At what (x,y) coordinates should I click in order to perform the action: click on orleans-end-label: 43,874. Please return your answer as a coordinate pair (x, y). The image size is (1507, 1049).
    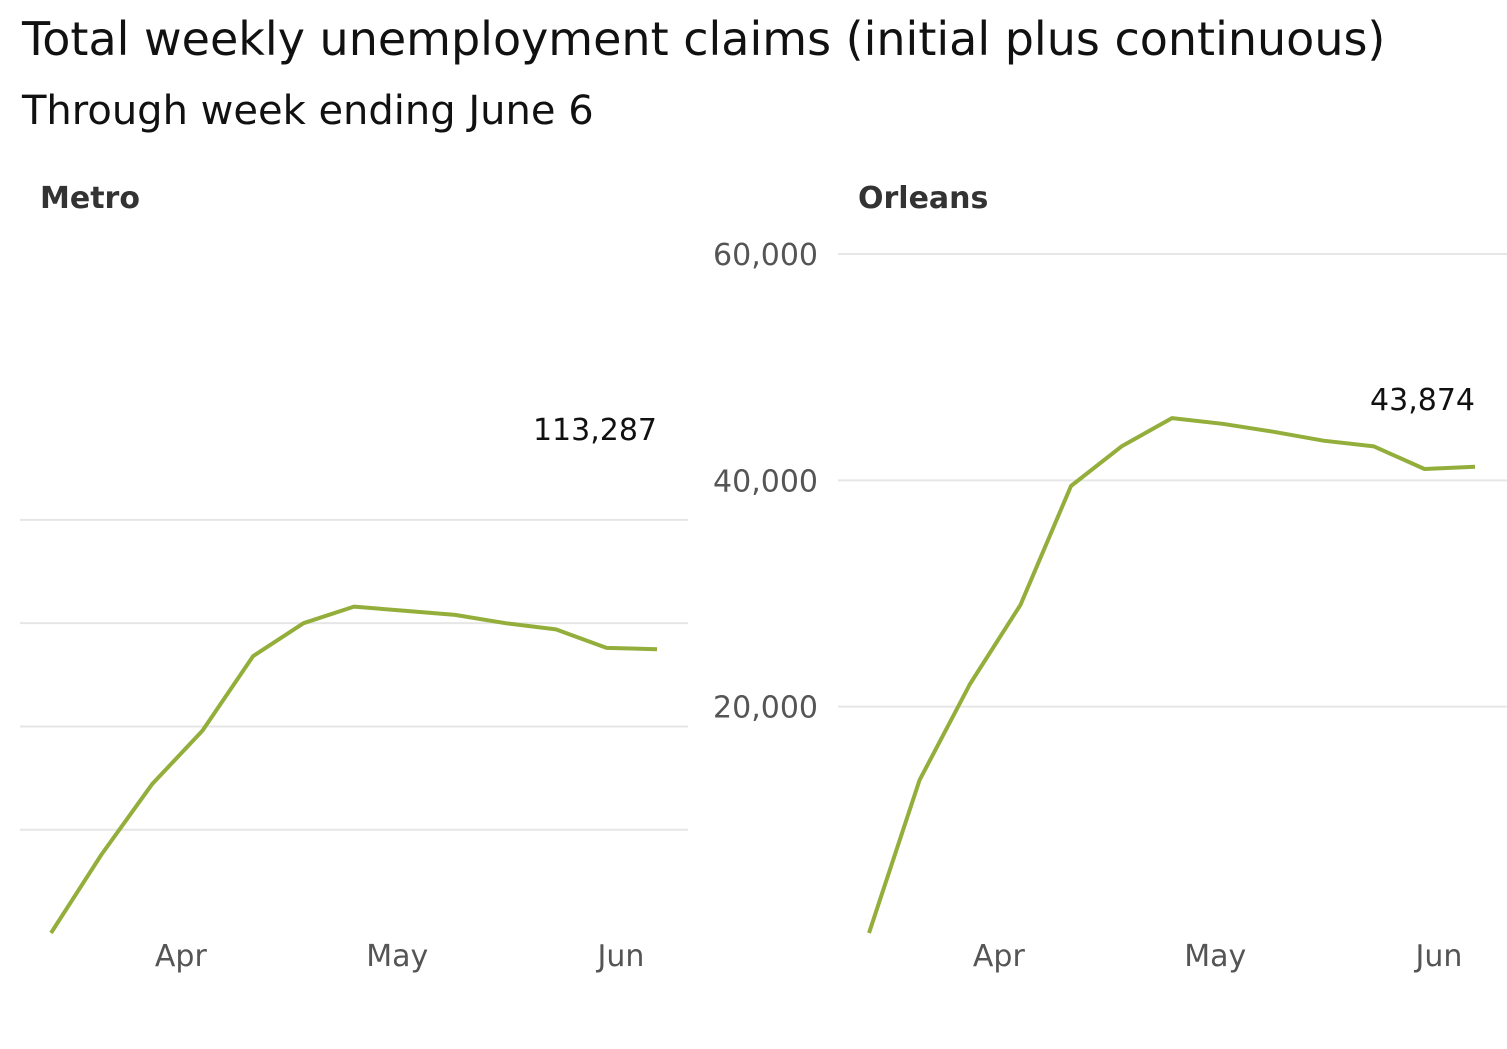
    Looking at the image, I should click on (1422, 400).